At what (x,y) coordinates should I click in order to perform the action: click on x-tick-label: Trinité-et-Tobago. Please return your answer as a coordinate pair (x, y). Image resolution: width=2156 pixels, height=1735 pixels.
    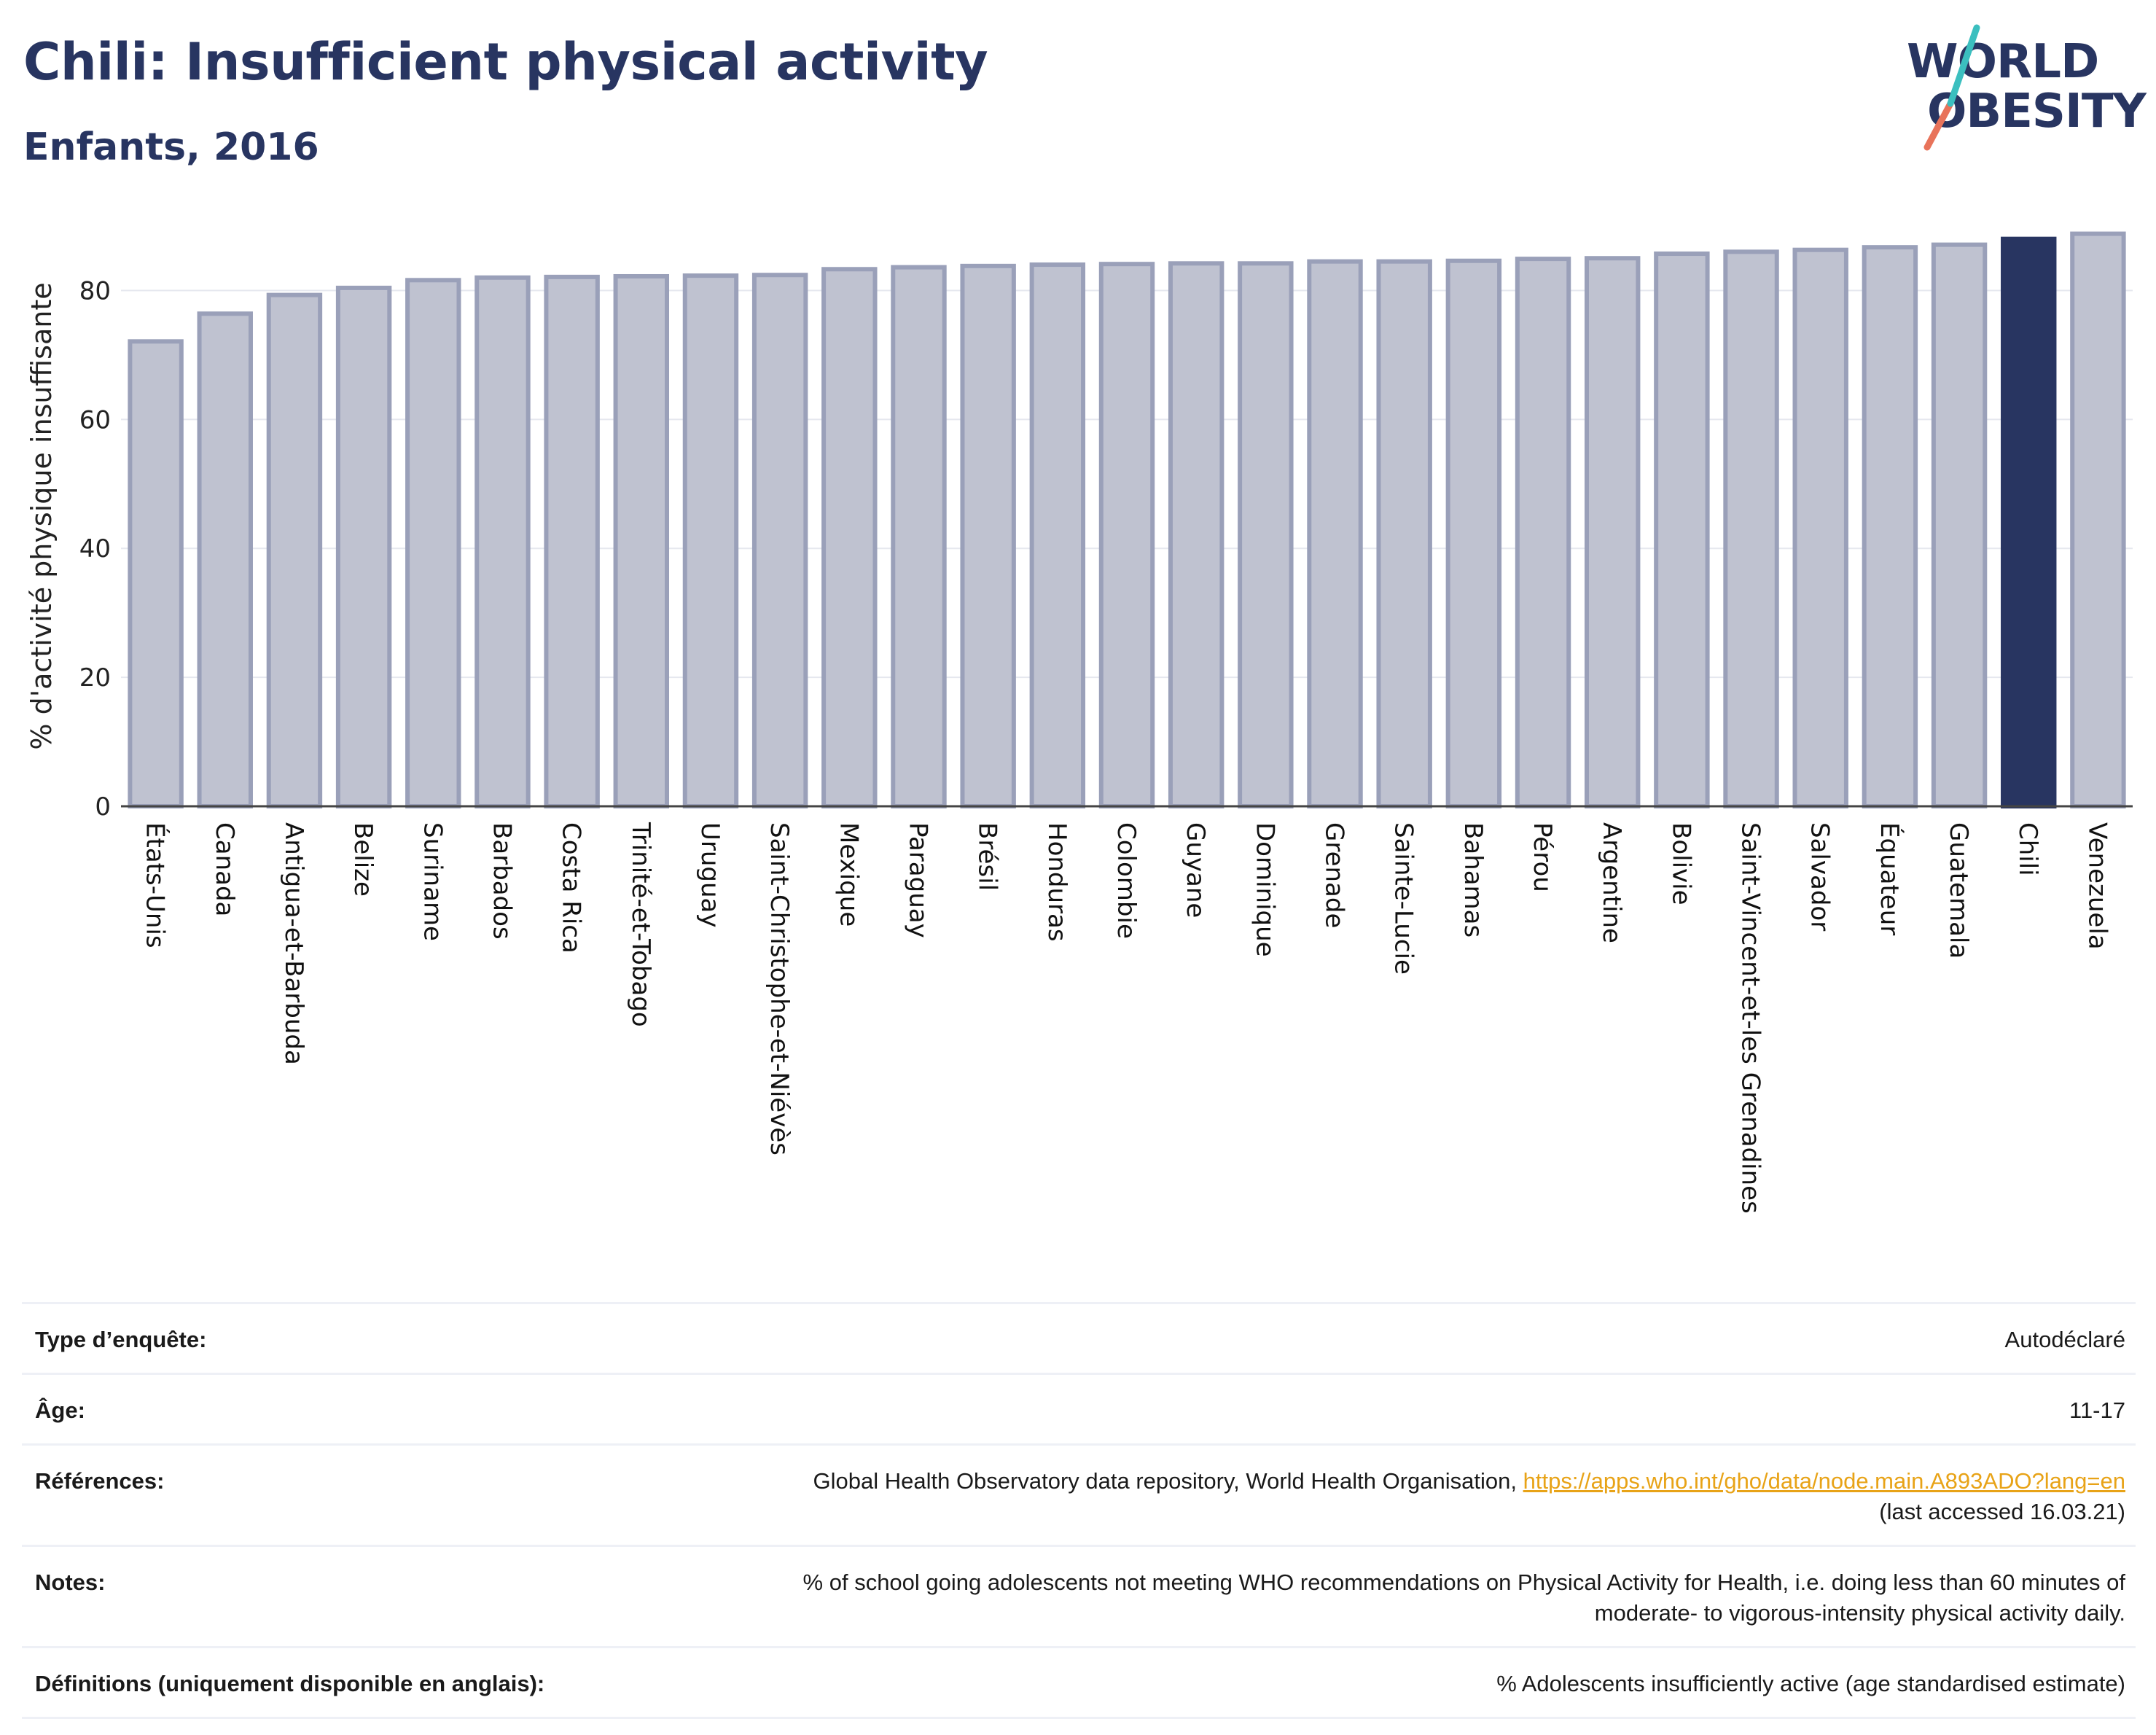
    Looking at the image, I should click on (641, 925).